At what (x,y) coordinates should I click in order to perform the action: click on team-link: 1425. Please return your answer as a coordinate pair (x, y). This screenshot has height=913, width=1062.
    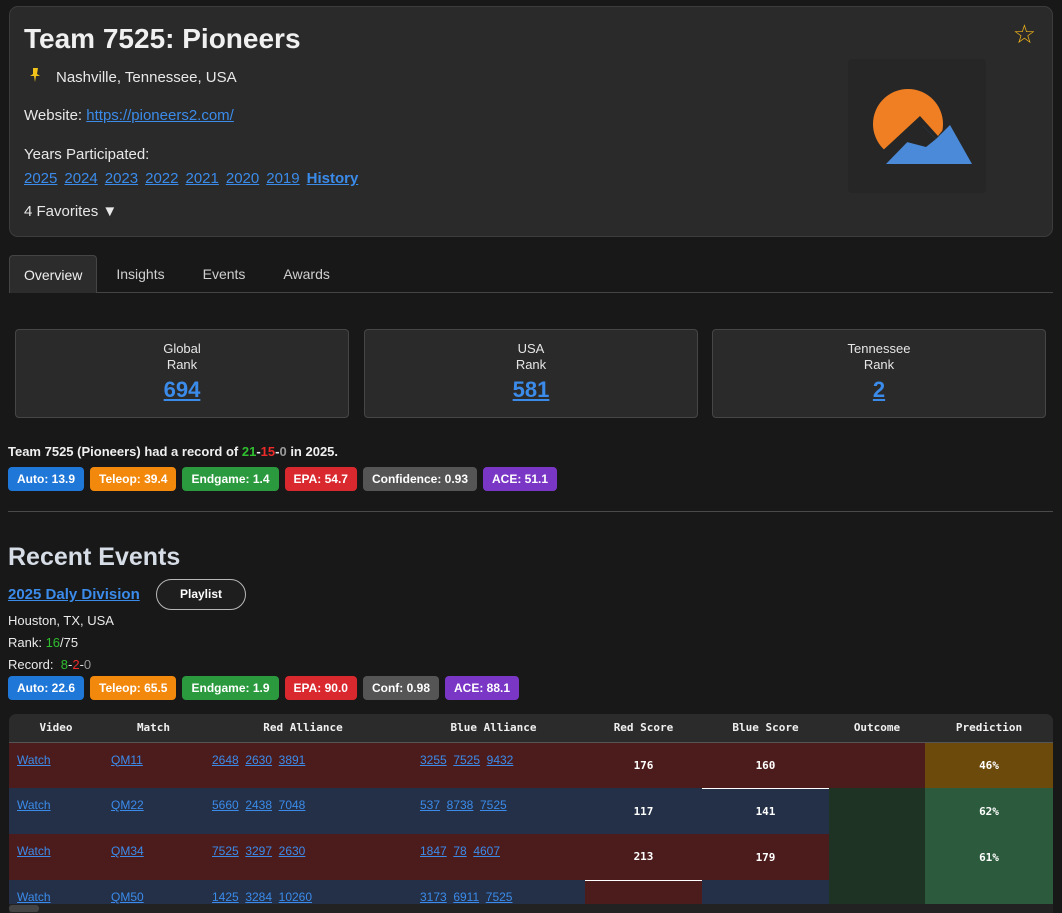
    Looking at the image, I should click on (225, 897).